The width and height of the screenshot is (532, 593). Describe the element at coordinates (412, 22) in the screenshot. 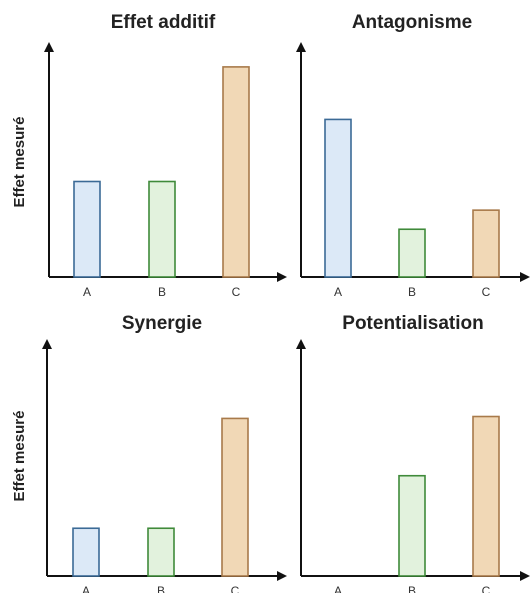

I see `panel-title: Antagonisme` at that location.